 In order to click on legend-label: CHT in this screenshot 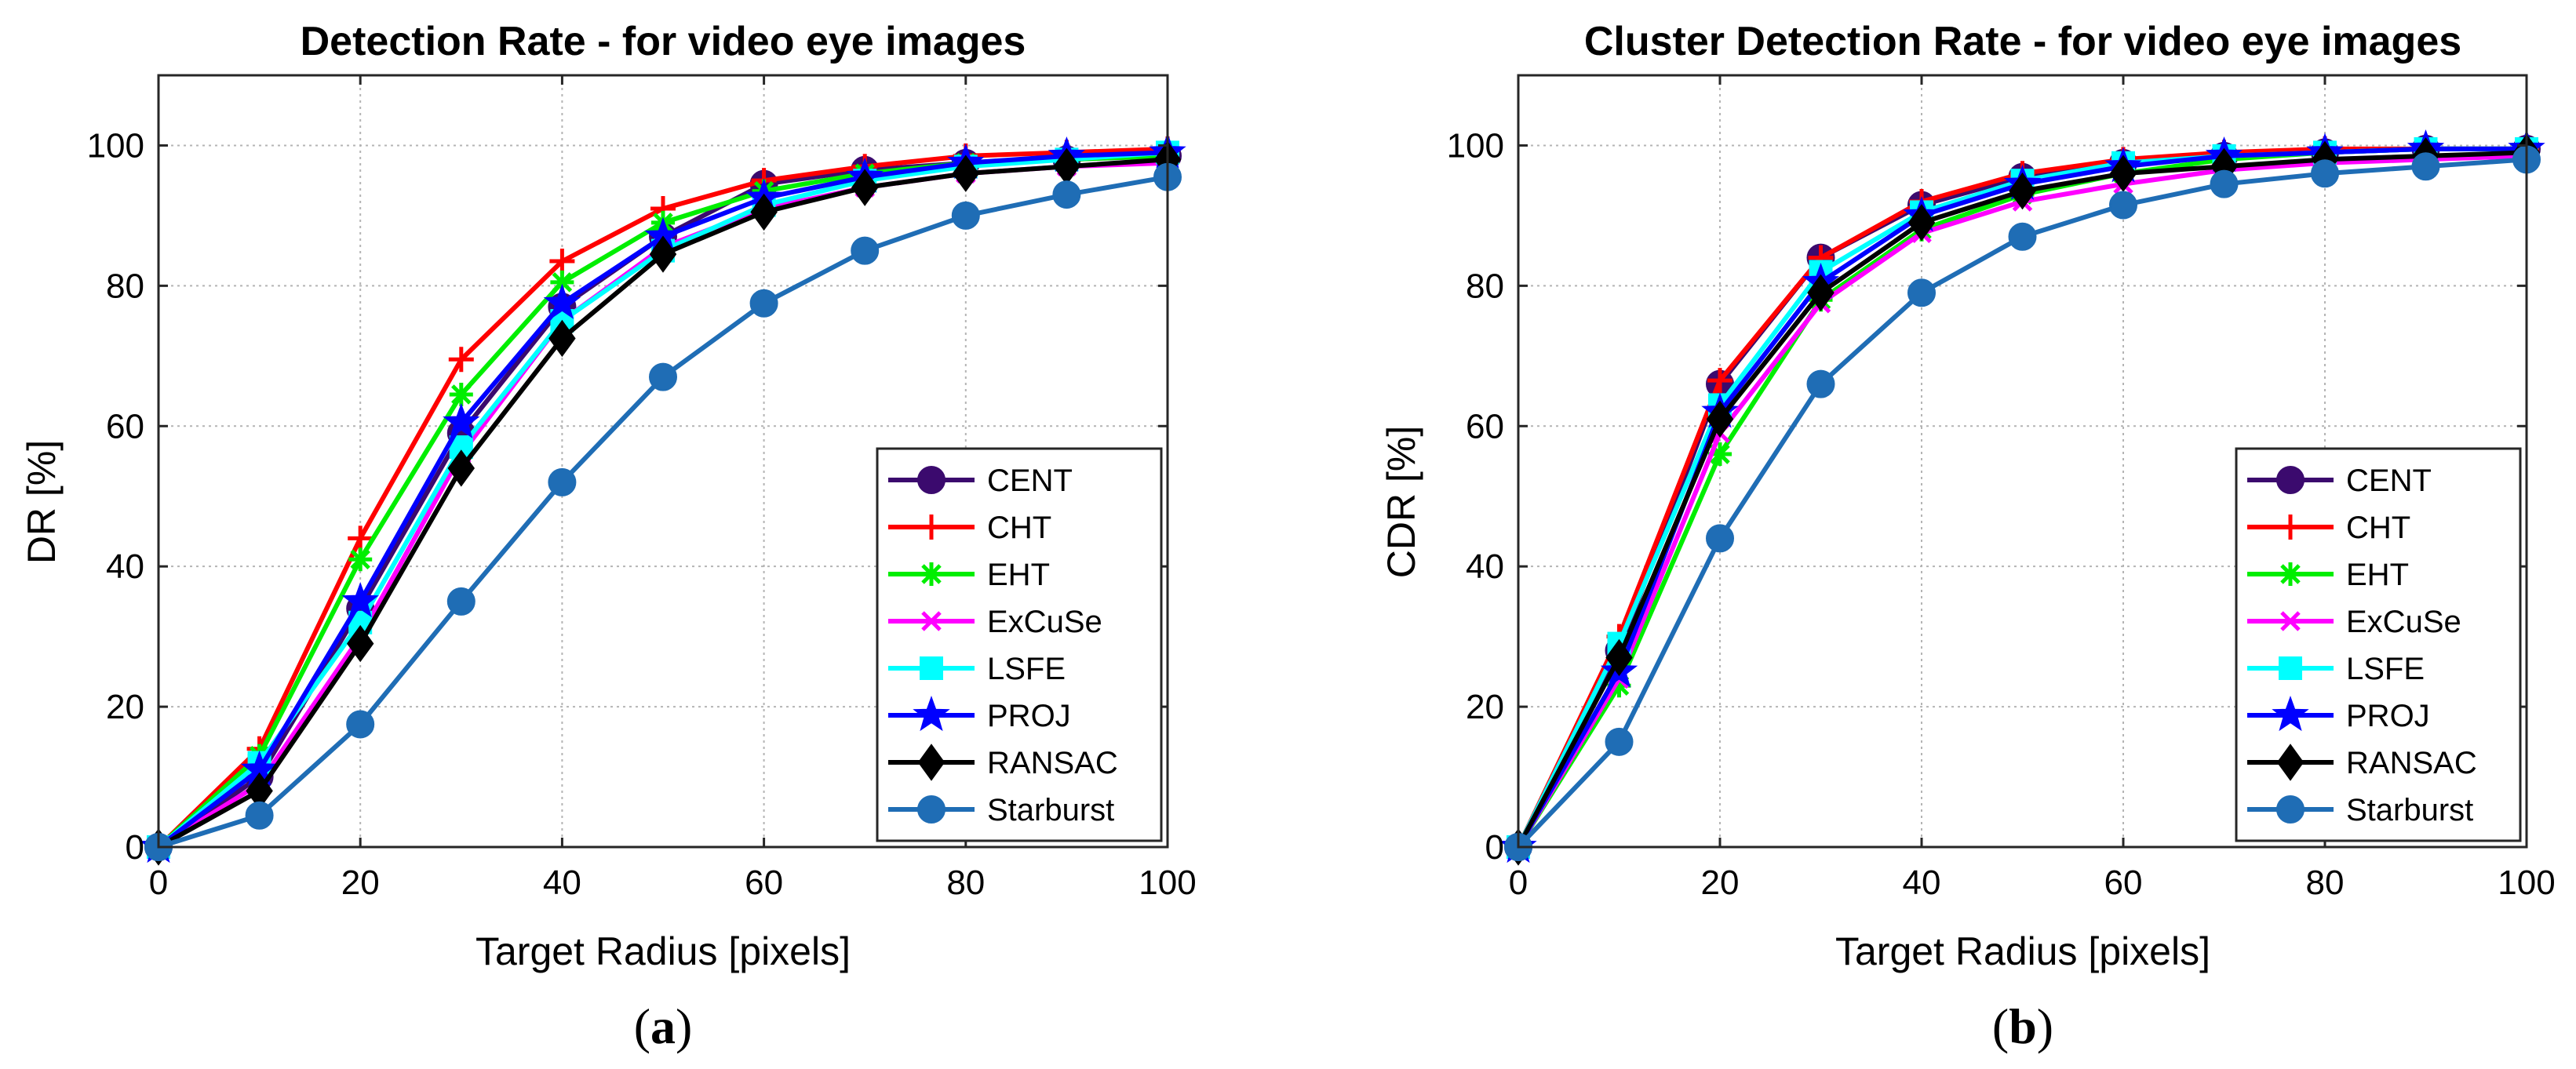, I will do `click(2378, 528)`.